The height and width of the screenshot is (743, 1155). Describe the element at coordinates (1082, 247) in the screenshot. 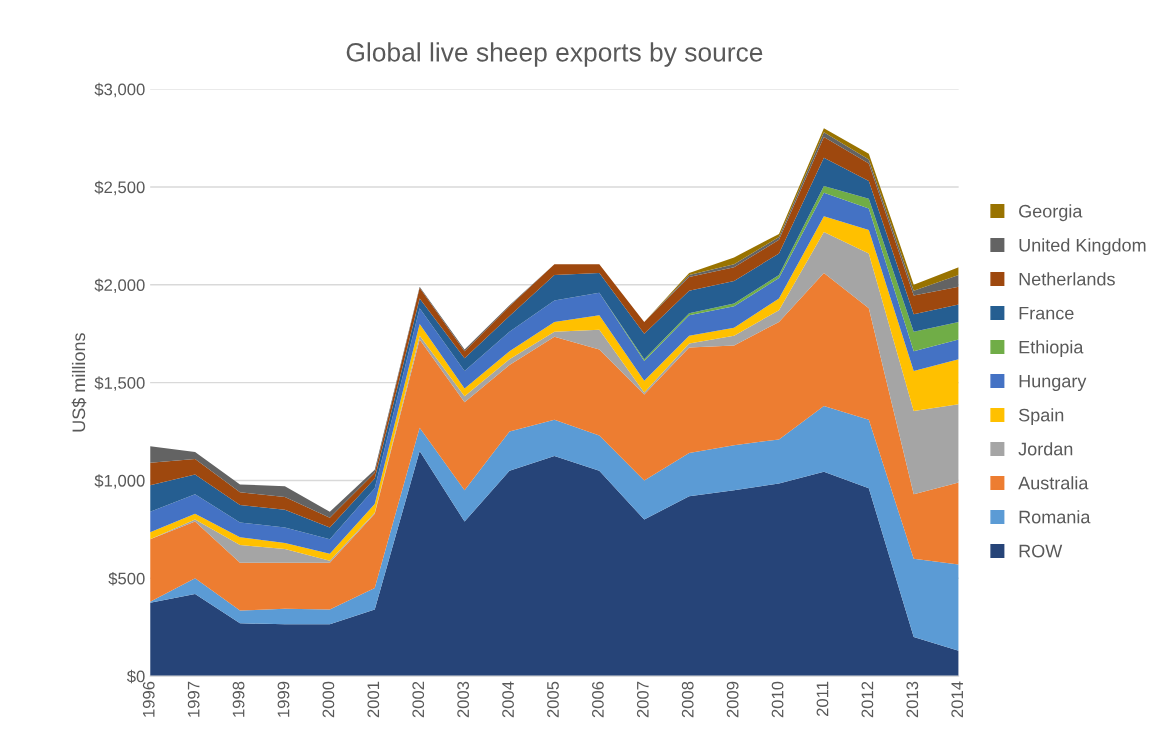

I see `legend-label: United Kingdom` at that location.